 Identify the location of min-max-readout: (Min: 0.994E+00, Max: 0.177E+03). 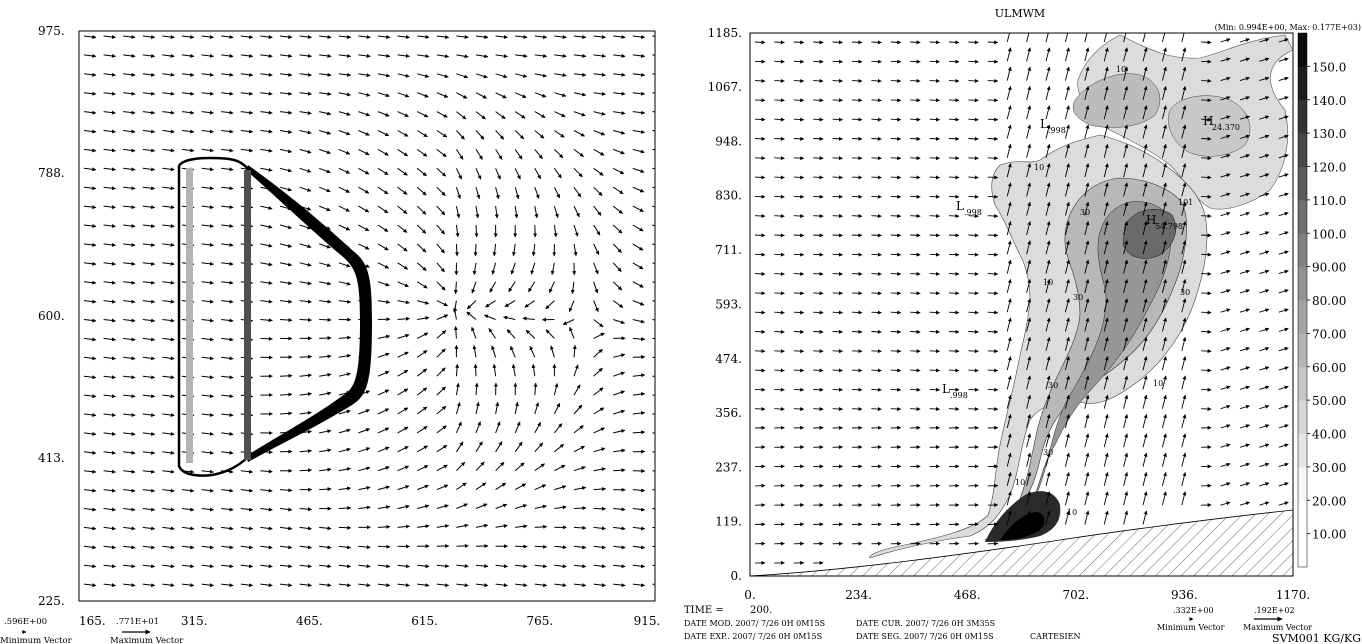
(1288, 27).